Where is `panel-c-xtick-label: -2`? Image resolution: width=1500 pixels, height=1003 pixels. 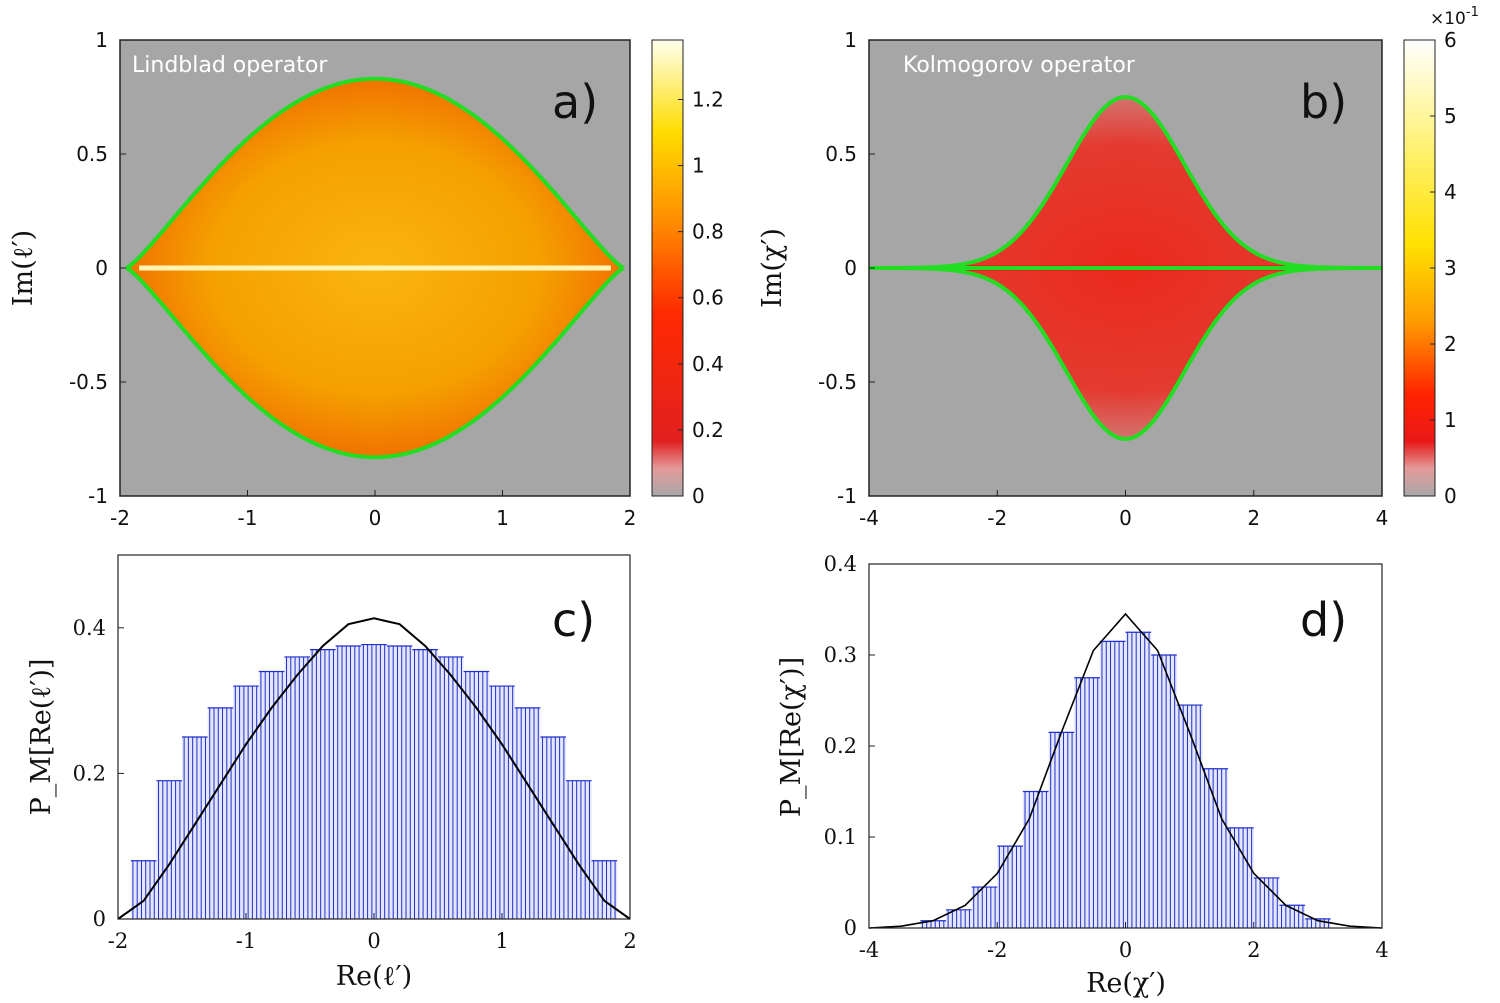
panel-c-xtick-label: -2 is located at coordinates (118, 941).